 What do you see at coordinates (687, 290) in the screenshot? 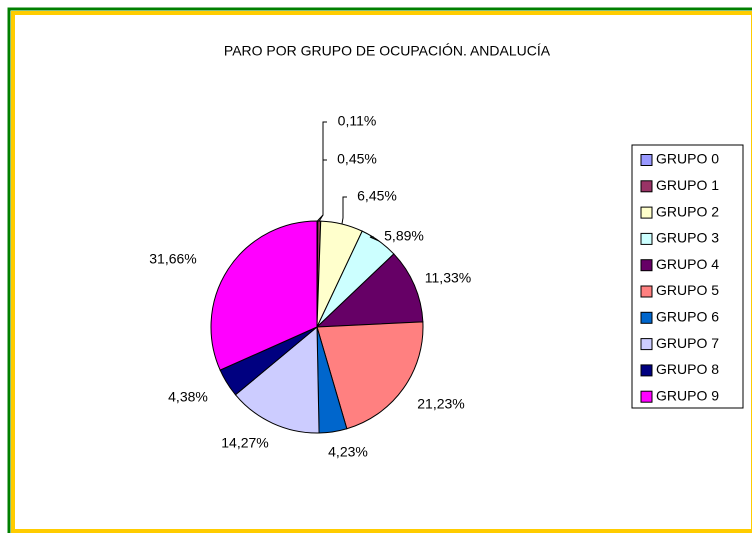
I see `legend-label: GRUPO 5` at bounding box center [687, 290].